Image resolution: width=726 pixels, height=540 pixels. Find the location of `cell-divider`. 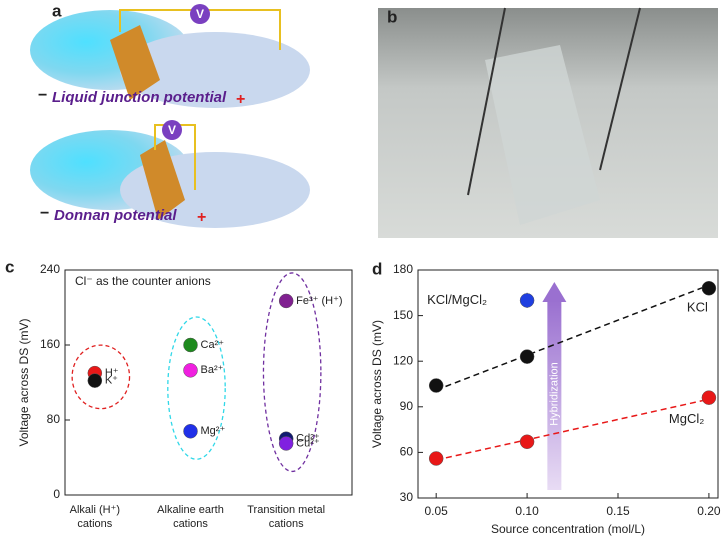

cell-divider is located at coordinates (542, 135).